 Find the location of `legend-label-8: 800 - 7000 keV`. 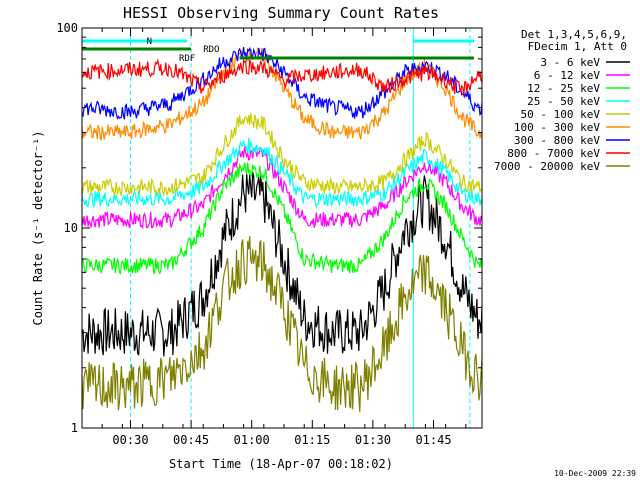

legend-label-8: 800 - 7000 keV is located at coordinates (553, 153).